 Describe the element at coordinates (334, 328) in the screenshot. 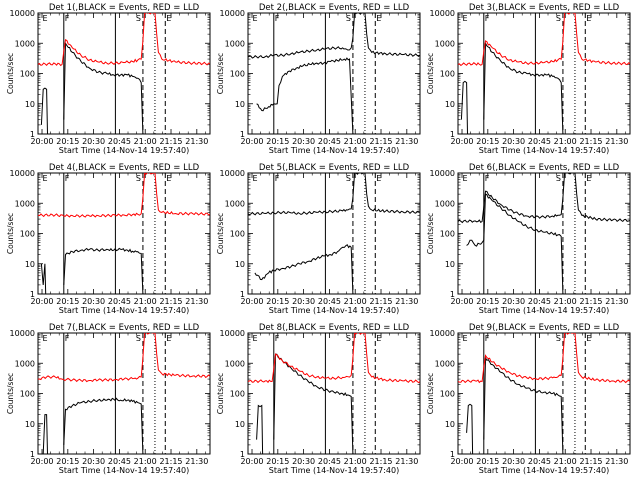

I see `panel-title: Det 8(,BLACK = Events, RED = LLD` at that location.